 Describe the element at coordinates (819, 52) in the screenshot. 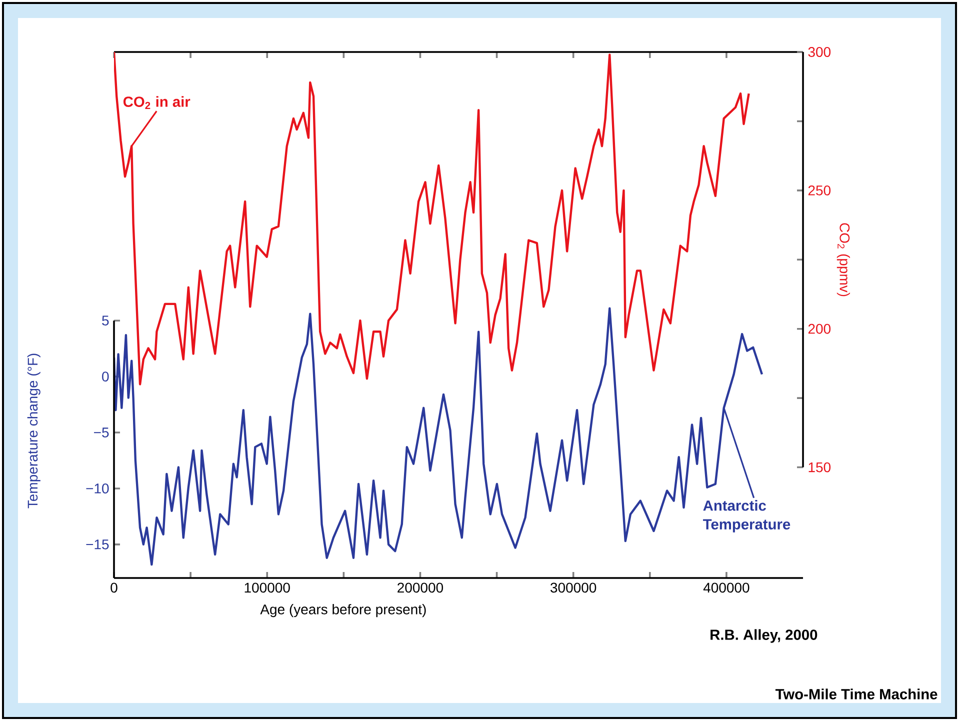

I see `y2-tick-label: 300` at that location.